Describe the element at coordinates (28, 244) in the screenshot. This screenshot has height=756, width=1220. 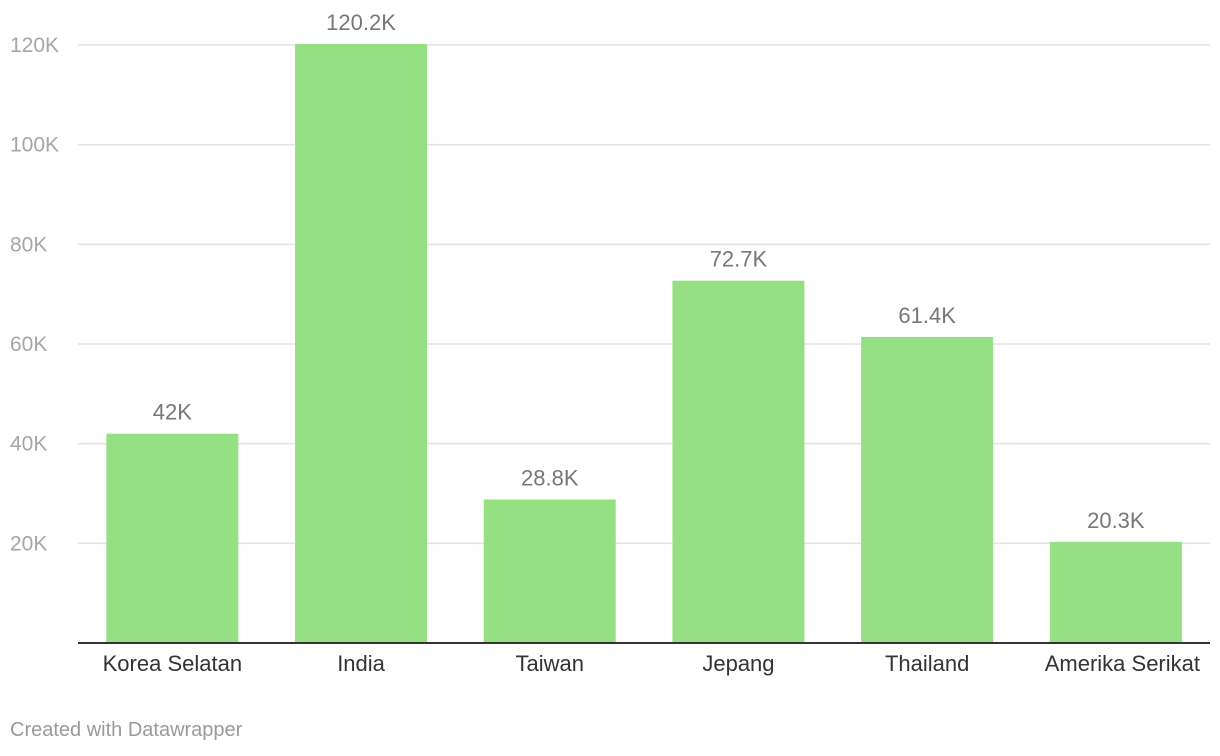
I see `y-tick-label: 80K` at that location.